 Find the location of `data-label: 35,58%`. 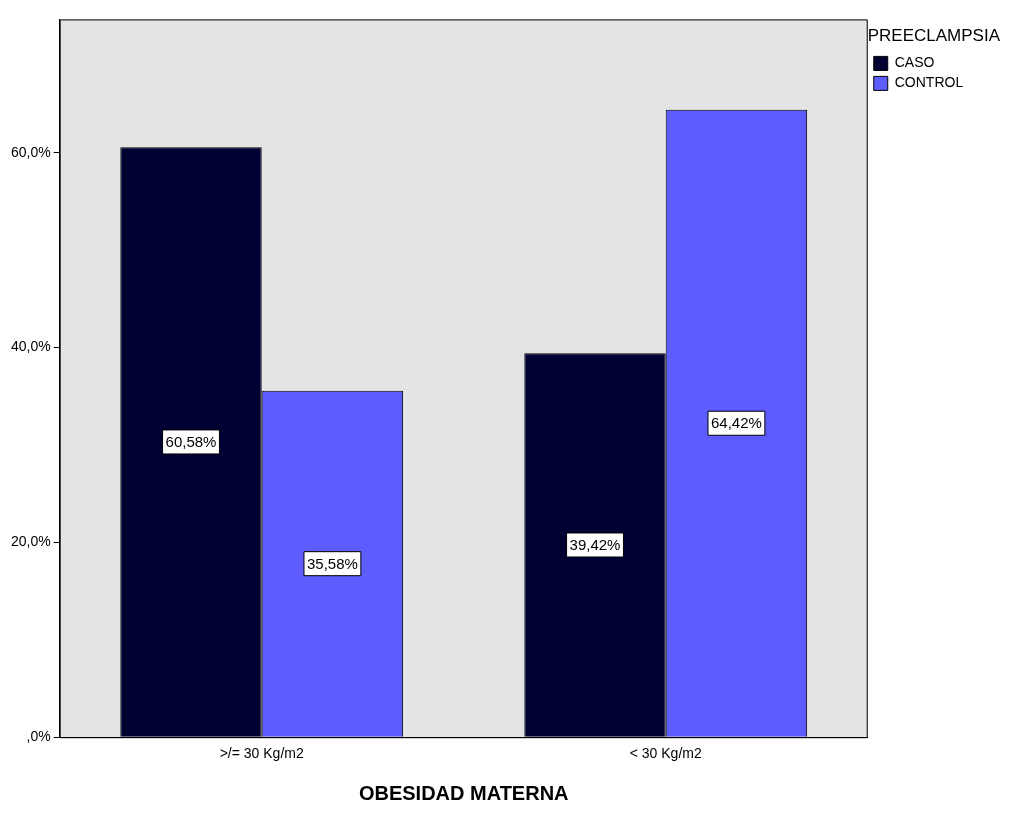

data-label: 35,58% is located at coordinates (332, 563).